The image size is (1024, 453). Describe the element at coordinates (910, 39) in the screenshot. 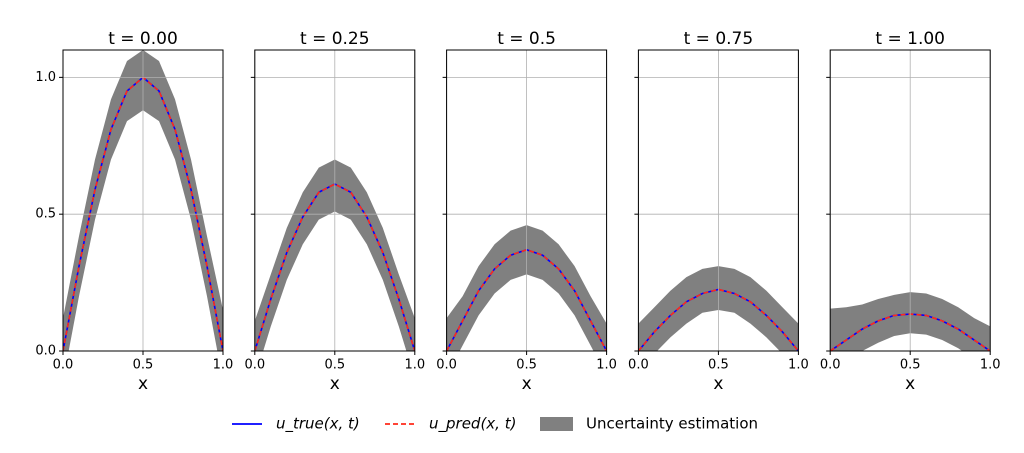

I see `subplot-title: t = 1.00` at that location.